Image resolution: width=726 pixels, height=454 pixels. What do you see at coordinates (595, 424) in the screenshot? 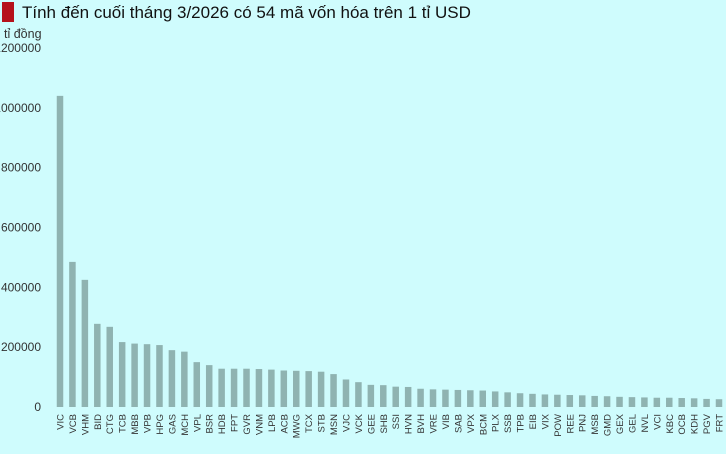
I see `x-category-label: MSB` at bounding box center [595, 424].